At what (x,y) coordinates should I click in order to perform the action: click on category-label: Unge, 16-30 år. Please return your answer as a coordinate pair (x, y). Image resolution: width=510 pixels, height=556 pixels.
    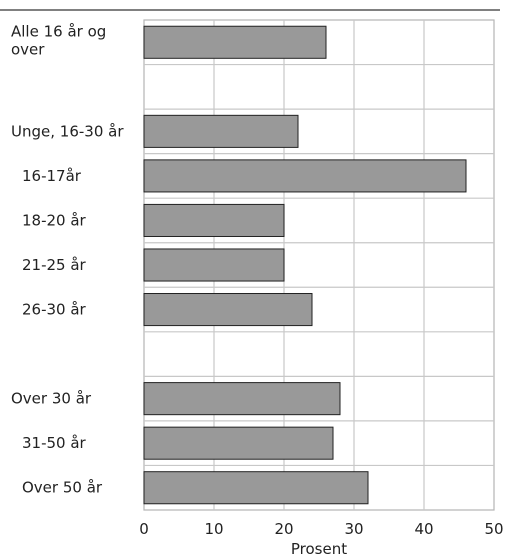
    Looking at the image, I should click on (67, 131).